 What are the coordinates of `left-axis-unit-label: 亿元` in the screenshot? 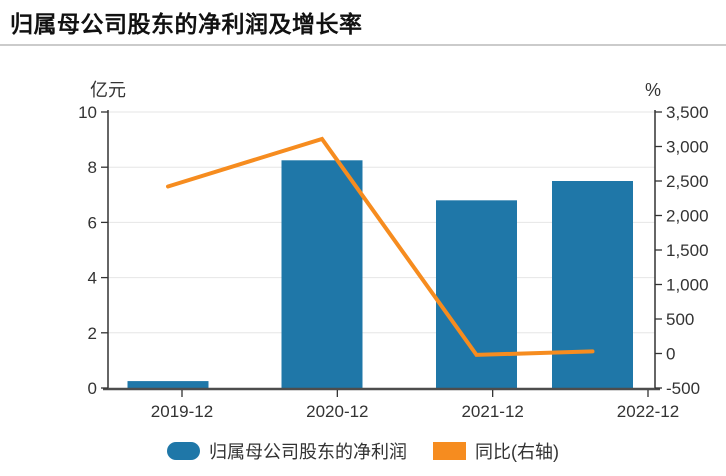 It's located at (108, 90).